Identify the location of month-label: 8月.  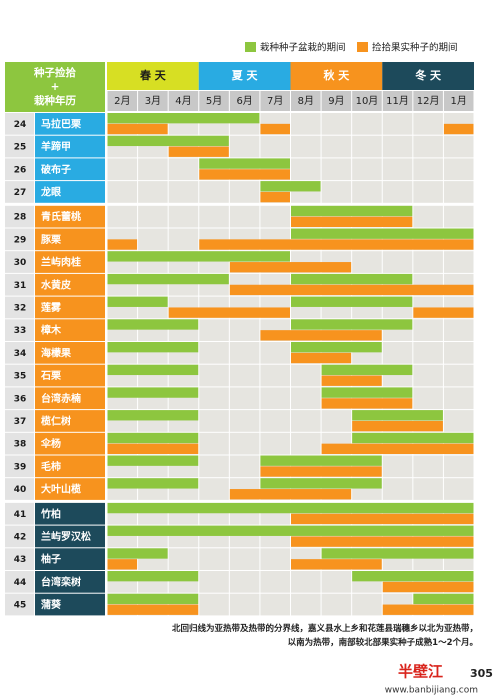
(306, 101).